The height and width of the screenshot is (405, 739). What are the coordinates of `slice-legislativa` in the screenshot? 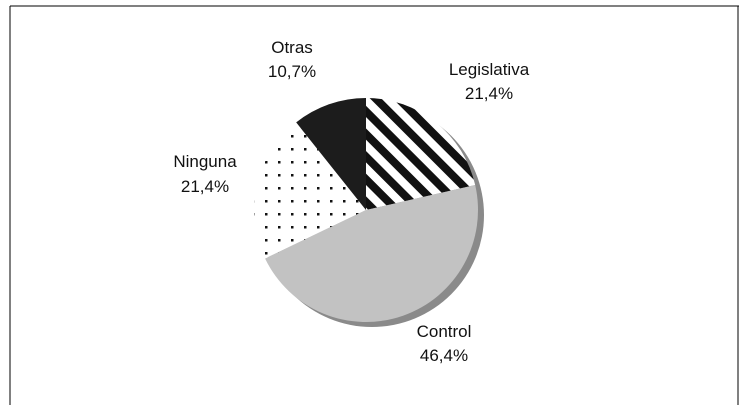 It's located at (421, 154).